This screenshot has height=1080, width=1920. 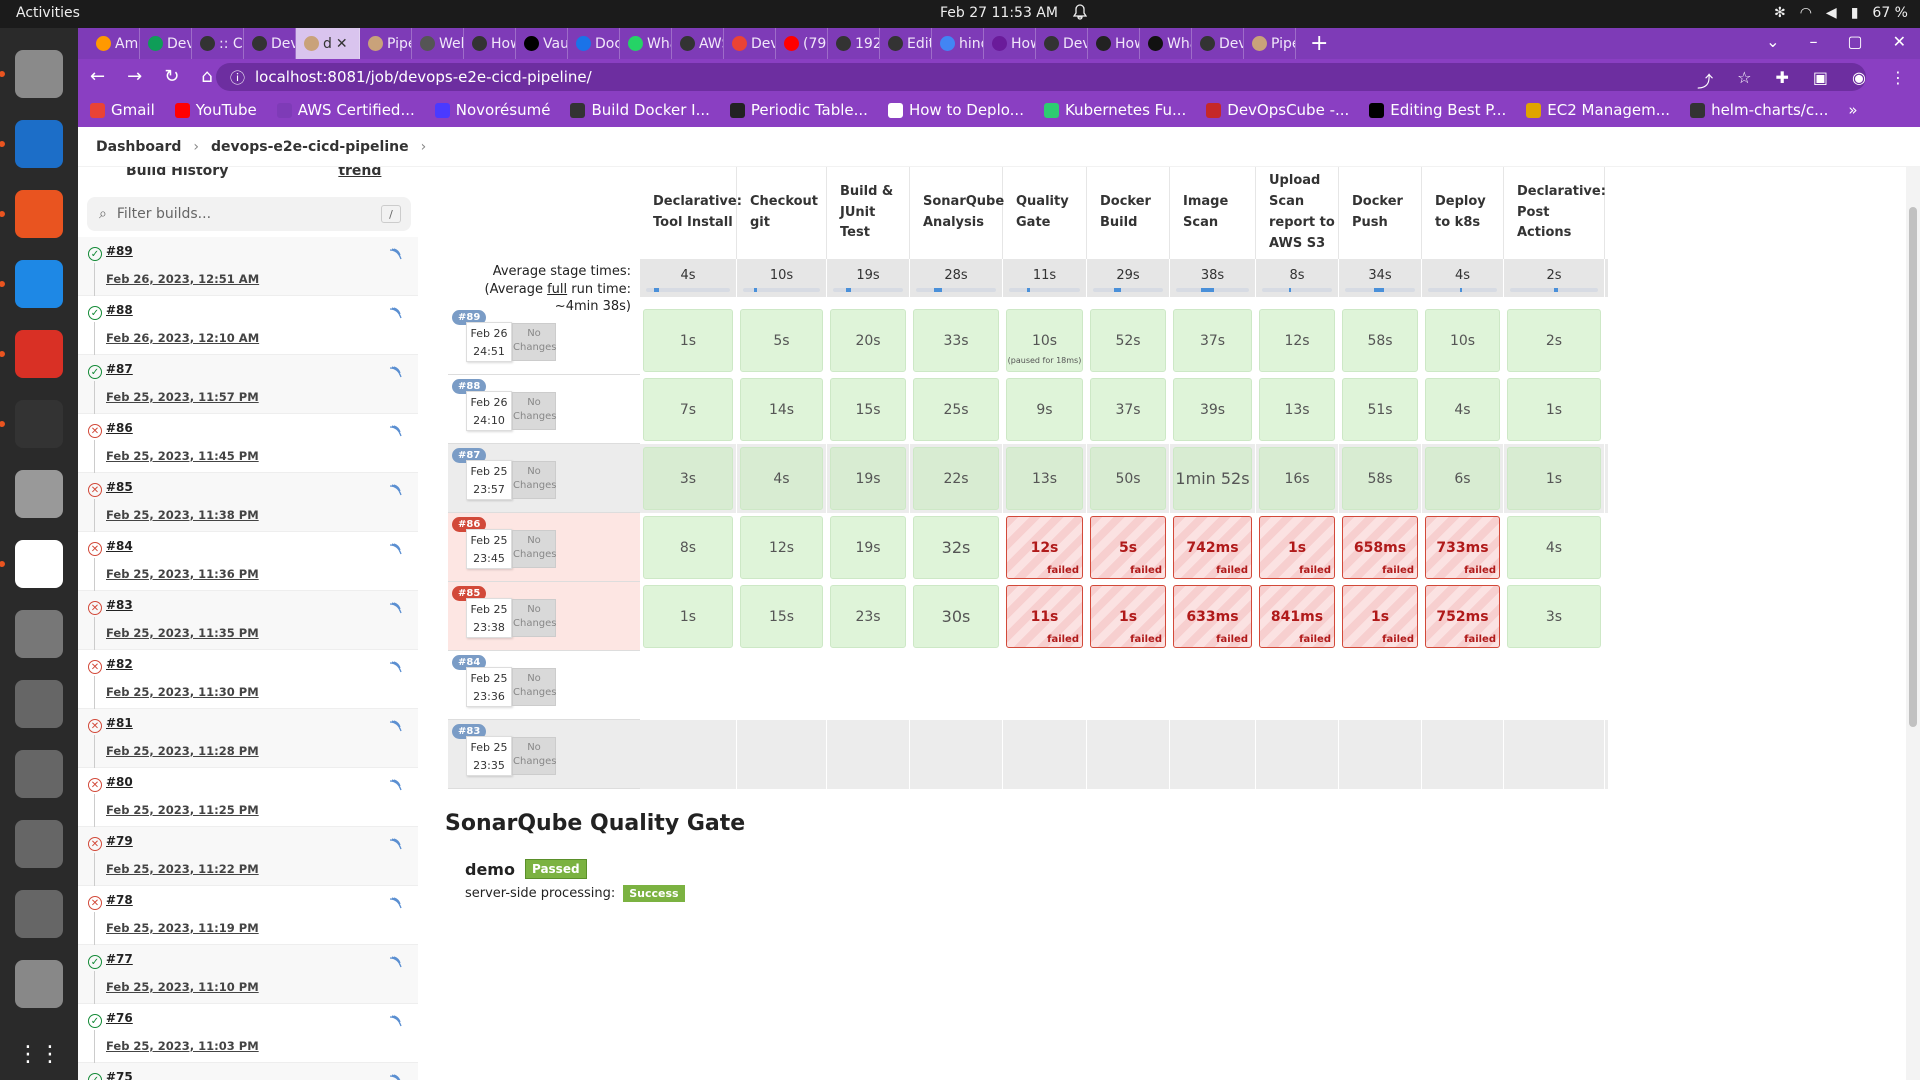 I want to click on stage-cell: 752ms failed, so click(x=1463, y=616).